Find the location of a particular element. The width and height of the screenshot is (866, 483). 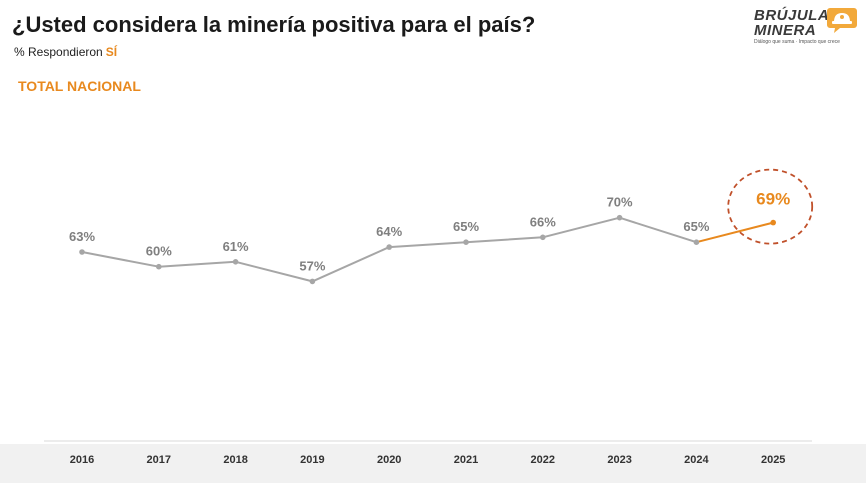

x-tick-label: 2017 is located at coordinates (159, 460).